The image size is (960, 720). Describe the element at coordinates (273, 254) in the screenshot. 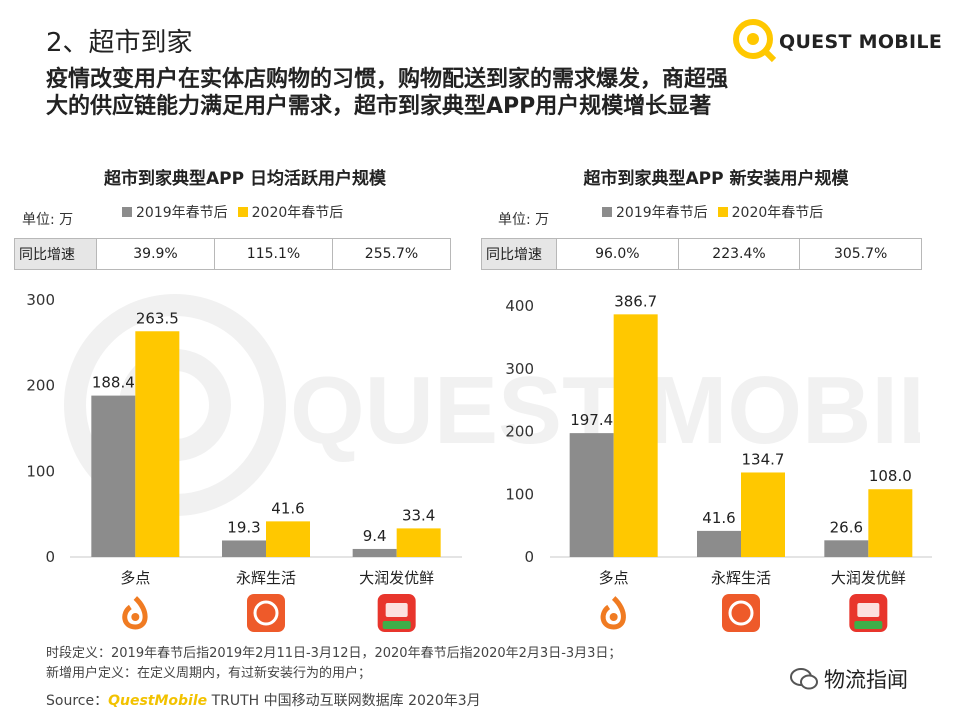

I see `yoy-value: 115.1%` at that location.